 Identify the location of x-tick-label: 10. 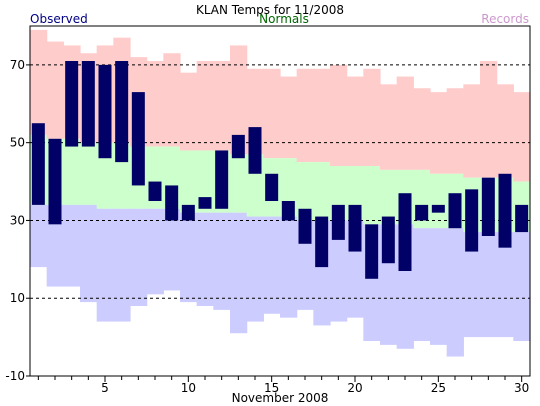
(188, 388).